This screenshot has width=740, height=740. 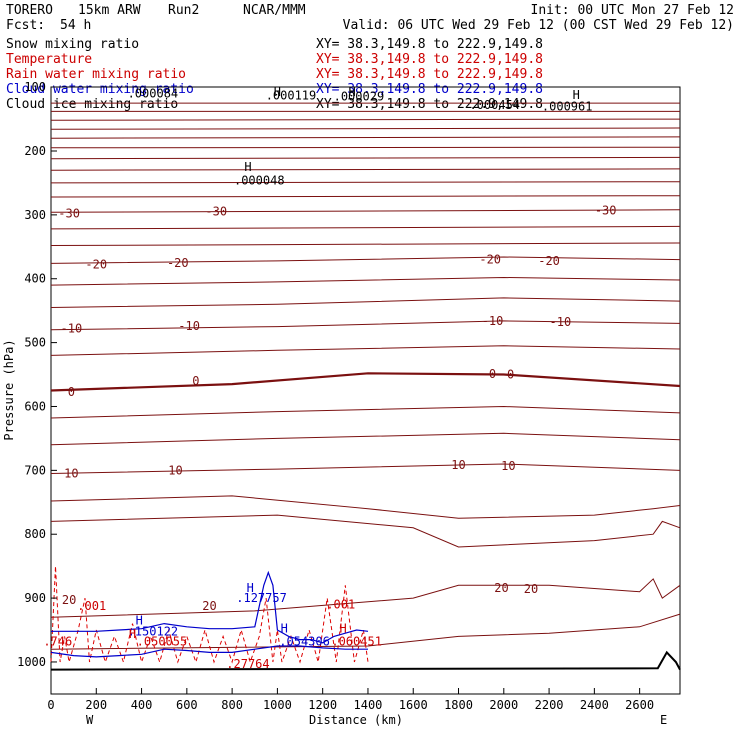 What do you see at coordinates (232, 705) in the screenshot?
I see `x-tick-label: 800` at bounding box center [232, 705].